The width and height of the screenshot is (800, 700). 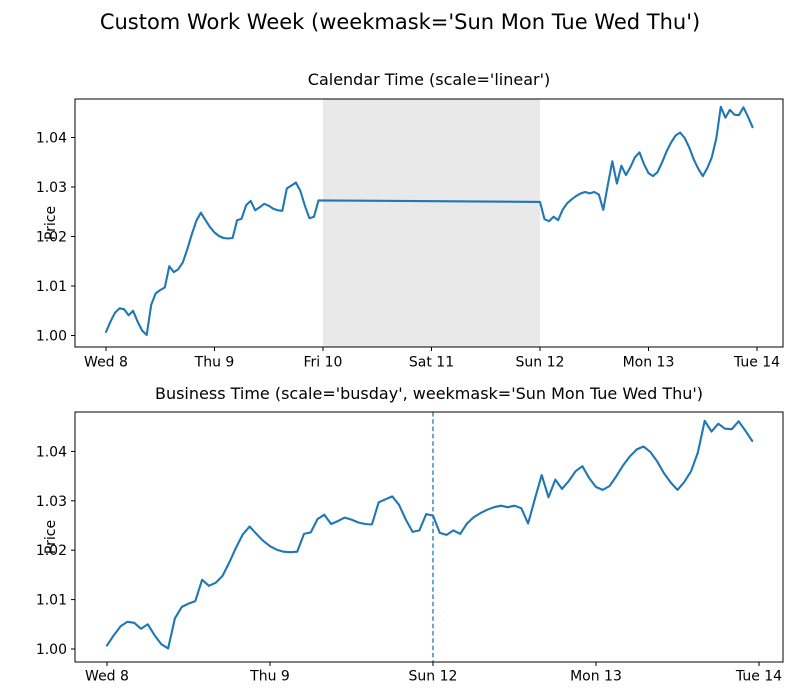 I want to click on calendar-y-axis-label: Price, so click(x=51, y=223).